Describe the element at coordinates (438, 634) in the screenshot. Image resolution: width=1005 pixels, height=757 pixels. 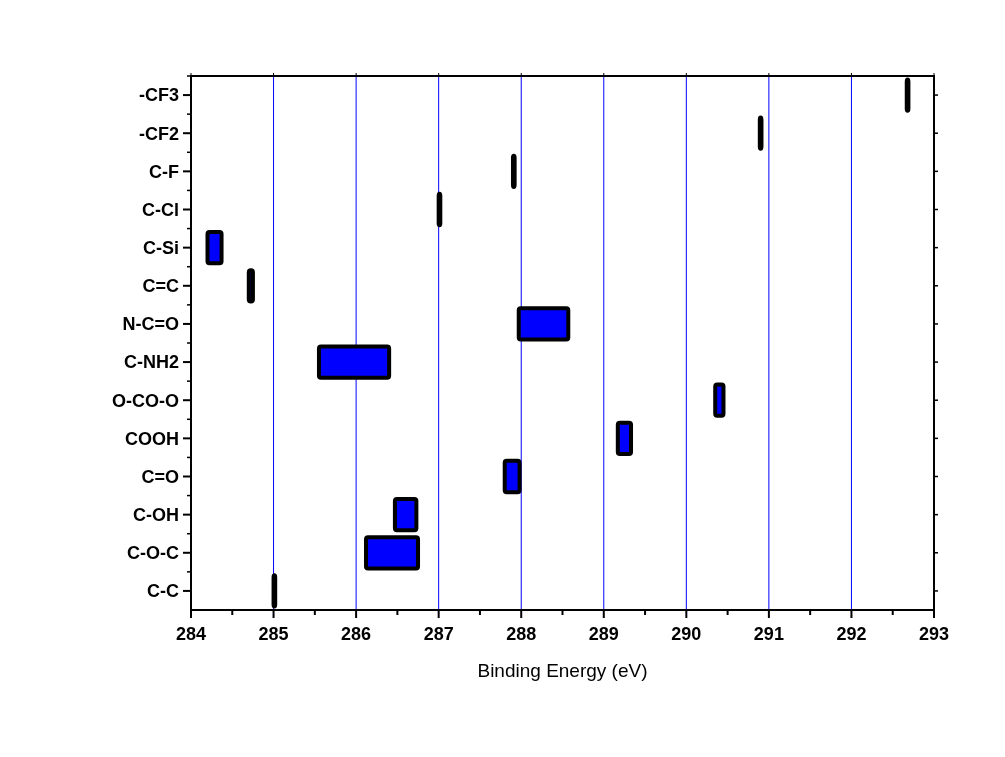
I see `x-tick-label: 287` at that location.